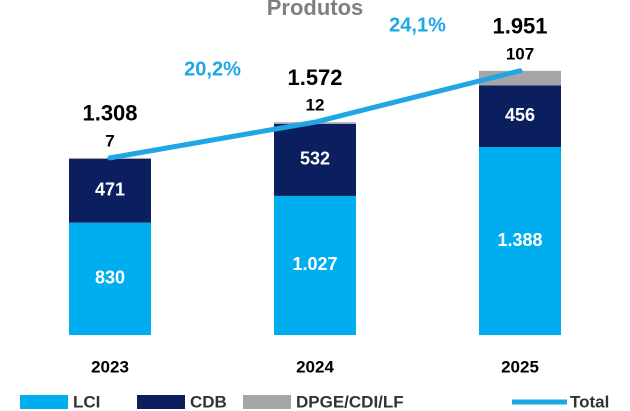 The image size is (630, 411). I want to click on data-label: 1.027, so click(314, 264).